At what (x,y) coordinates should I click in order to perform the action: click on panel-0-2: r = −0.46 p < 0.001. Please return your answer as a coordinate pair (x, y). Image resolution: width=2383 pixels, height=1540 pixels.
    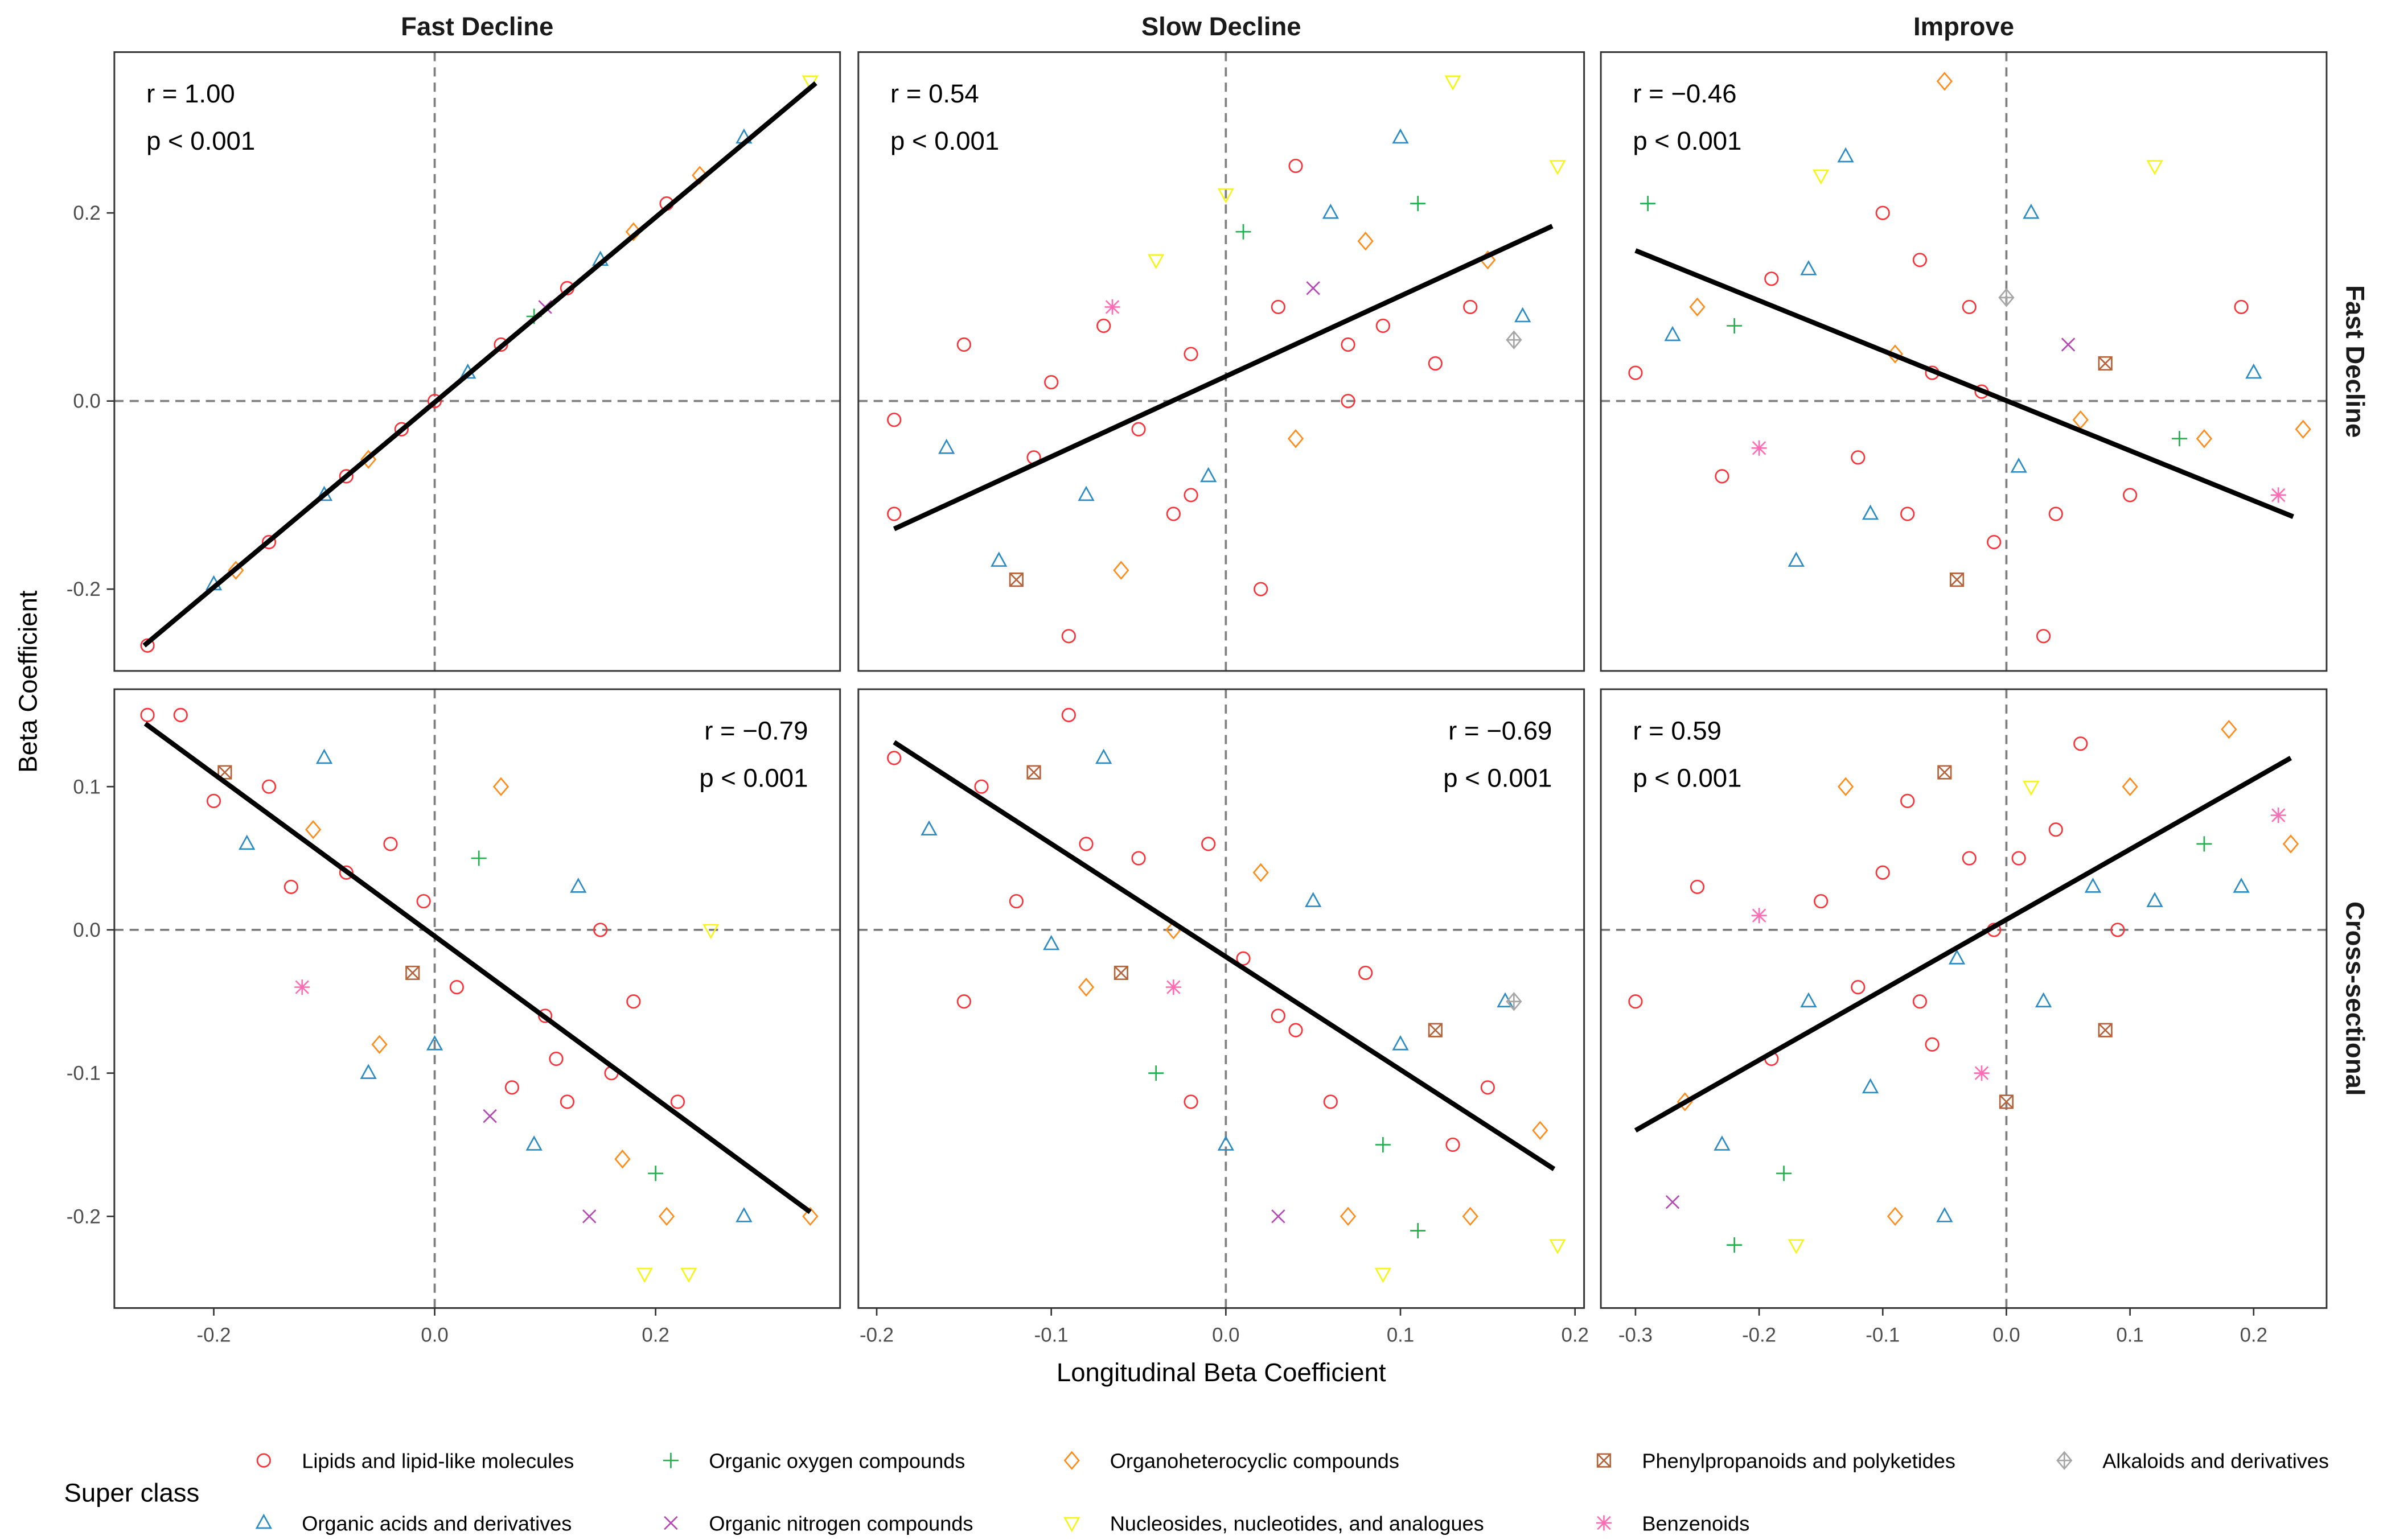
    Looking at the image, I should click on (1964, 361).